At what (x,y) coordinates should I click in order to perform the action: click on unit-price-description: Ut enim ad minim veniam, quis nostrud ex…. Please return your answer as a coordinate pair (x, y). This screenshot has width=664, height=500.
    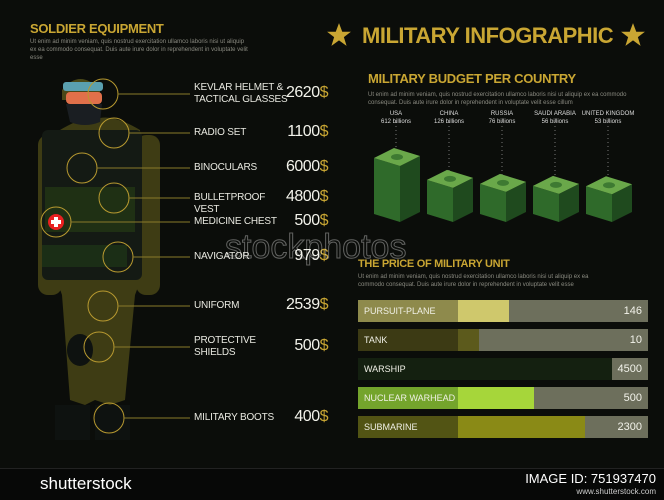
    Looking at the image, I should click on (473, 281).